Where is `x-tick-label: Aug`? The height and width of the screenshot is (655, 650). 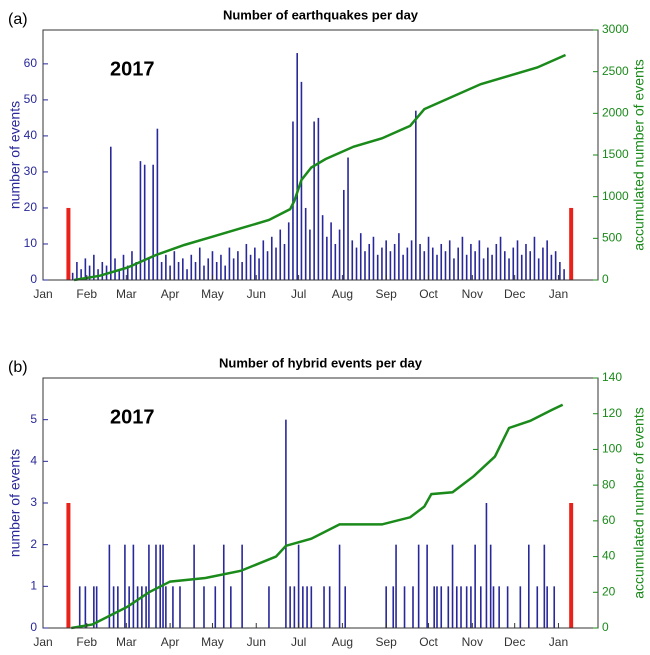 x-tick-label: Aug is located at coordinates (342, 294).